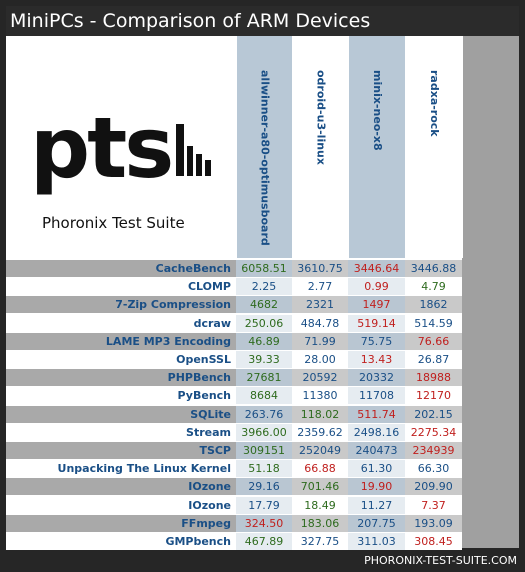 The image size is (525, 572). Describe the element at coordinates (434, 147) in the screenshot. I see `column-header: radxa-rock` at that location.